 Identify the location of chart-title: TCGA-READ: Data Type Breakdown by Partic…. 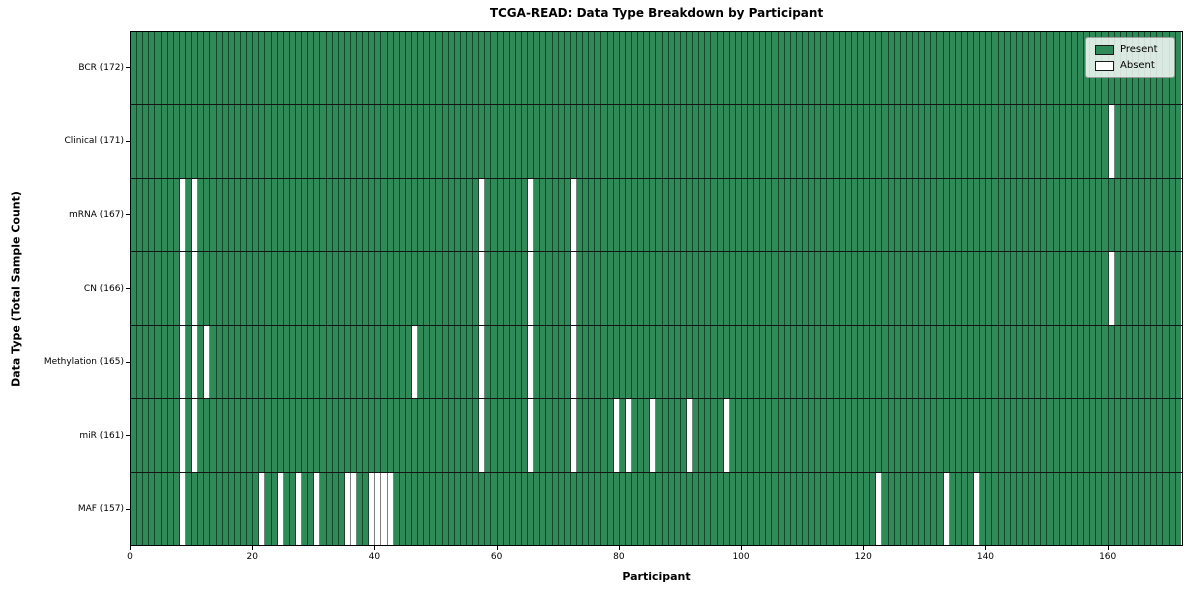
(656, 13).